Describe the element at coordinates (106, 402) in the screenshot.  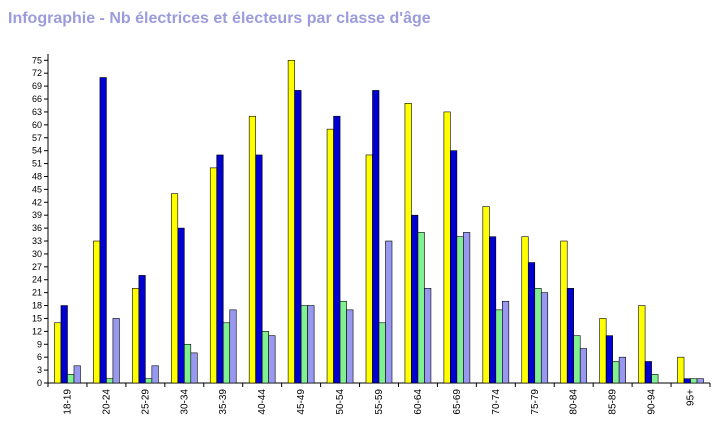
I see `x-category-label: 20-24` at that location.